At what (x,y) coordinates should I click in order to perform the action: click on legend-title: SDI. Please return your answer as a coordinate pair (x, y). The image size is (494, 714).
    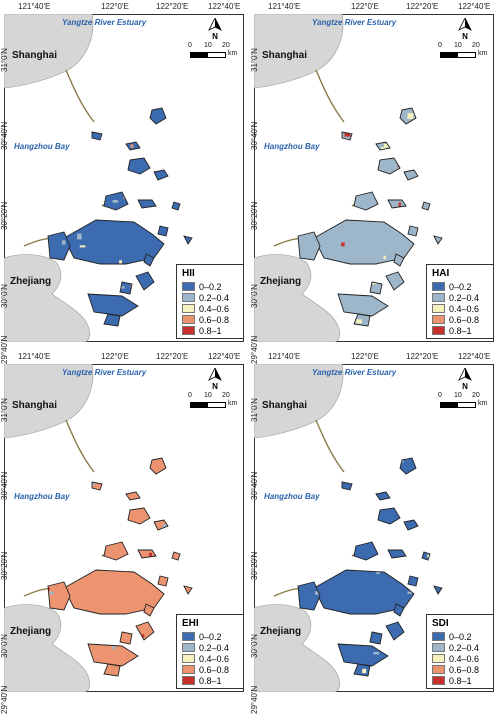
    Looking at the image, I should click on (460, 623).